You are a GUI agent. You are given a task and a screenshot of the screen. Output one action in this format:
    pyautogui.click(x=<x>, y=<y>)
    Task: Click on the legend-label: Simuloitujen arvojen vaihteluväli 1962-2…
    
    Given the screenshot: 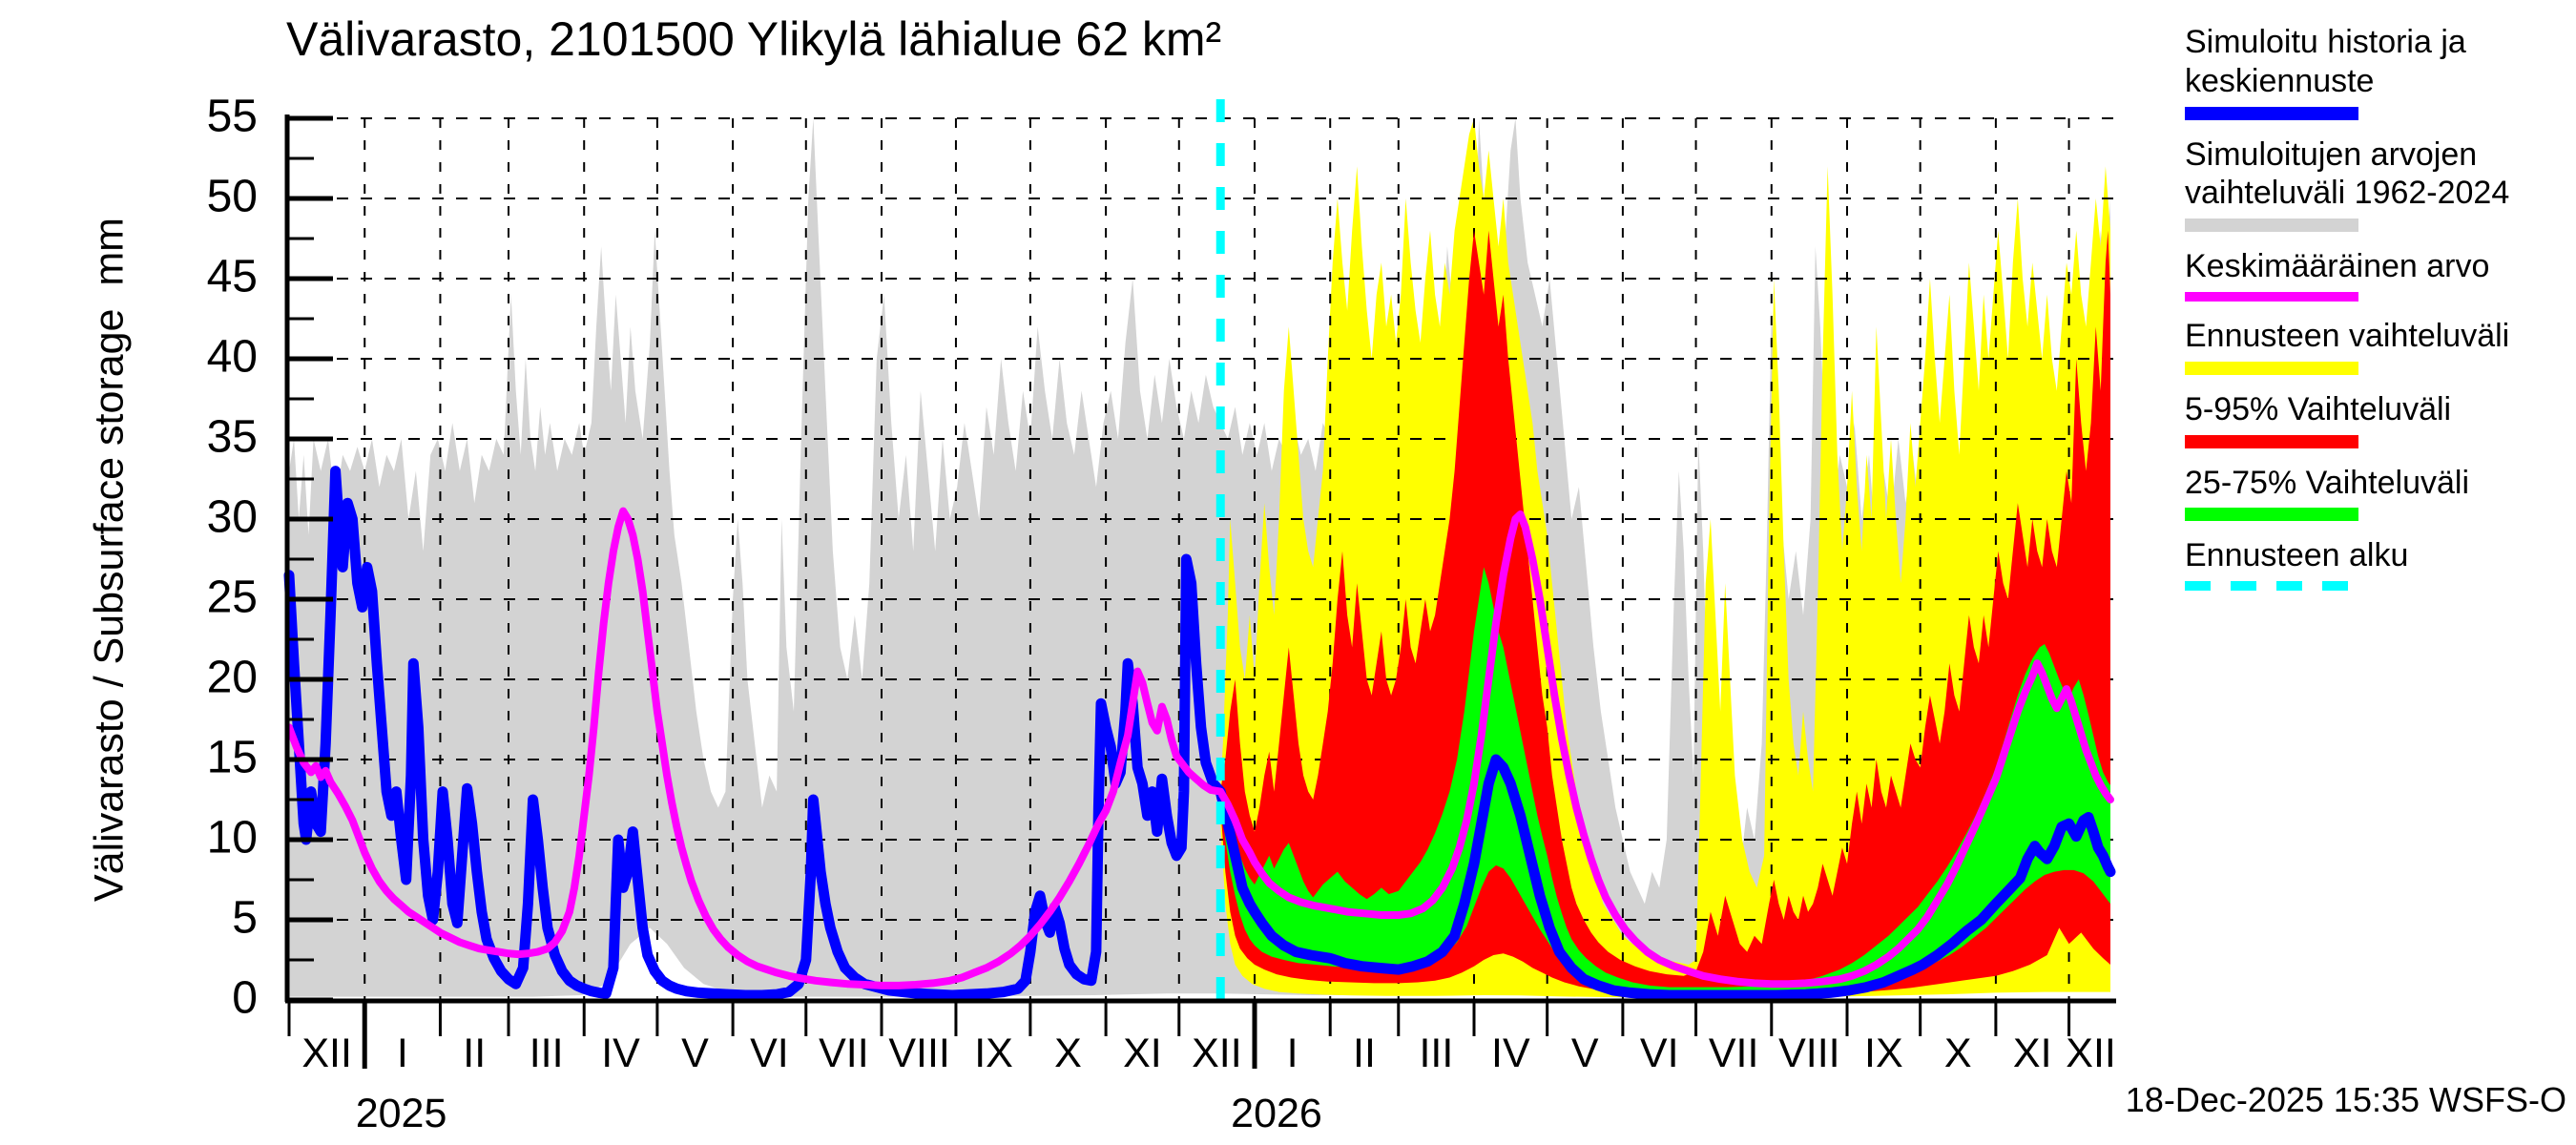 What is the action you would take?
    pyautogui.click(x=2347, y=173)
    